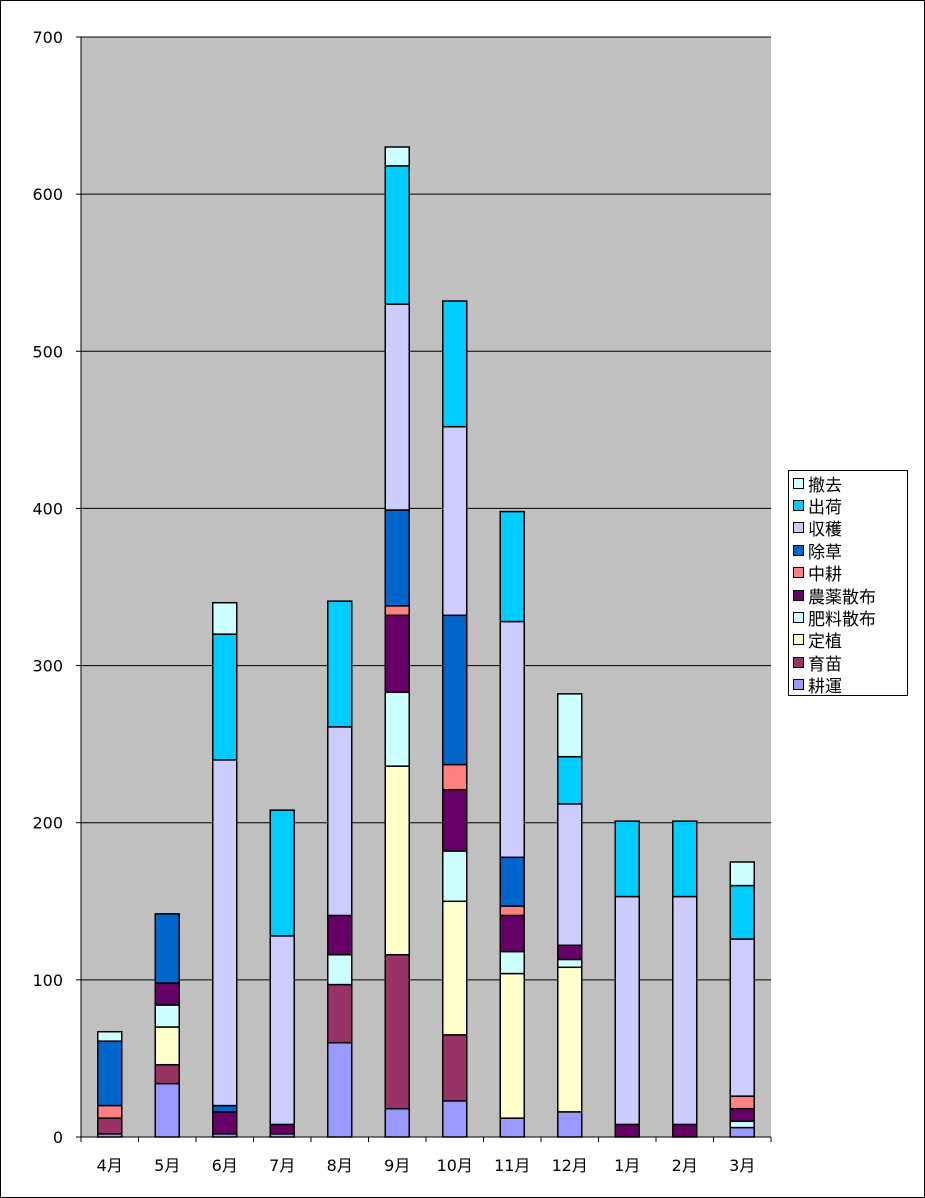  Describe the element at coordinates (110, 1165) in the screenshot. I see `x-tick-label: 4月` at that location.